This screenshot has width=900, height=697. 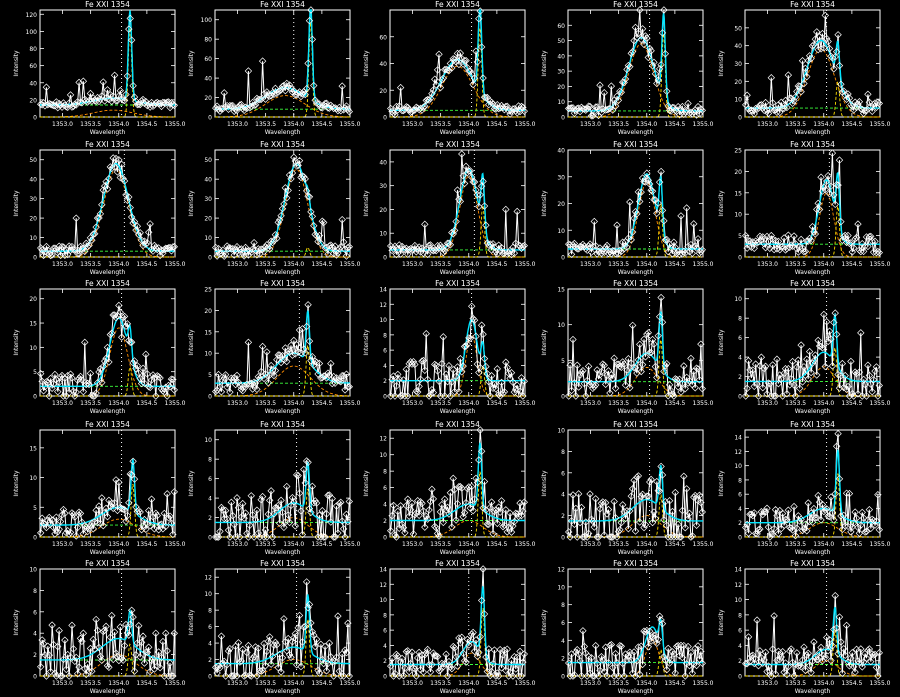 I want to click on x-tick-label: 1353.5, so click(x=440, y=403).